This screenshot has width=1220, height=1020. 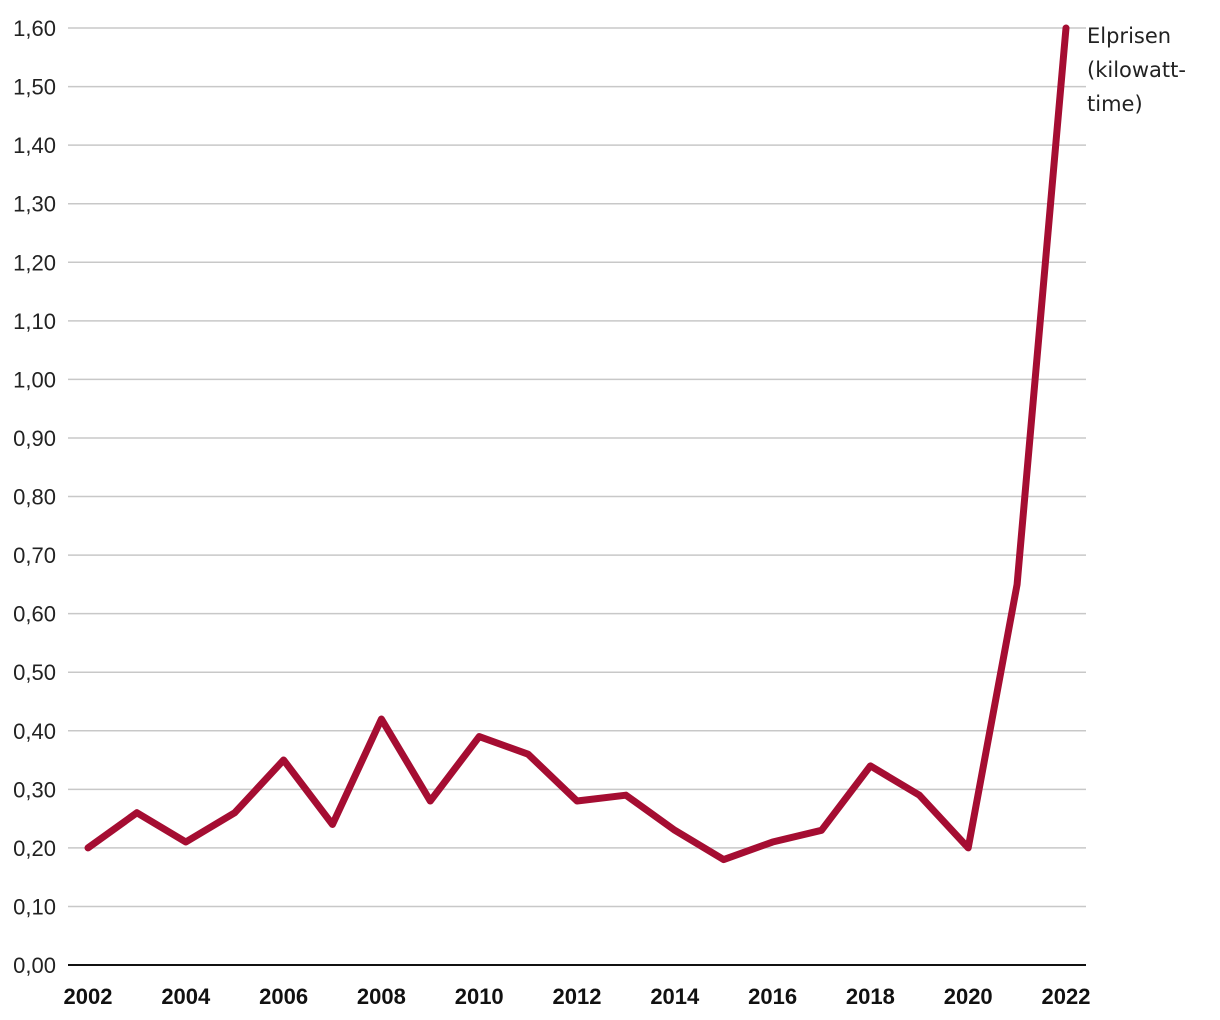 I want to click on series-label-line: (kilowatt-, so click(x=1136, y=70).